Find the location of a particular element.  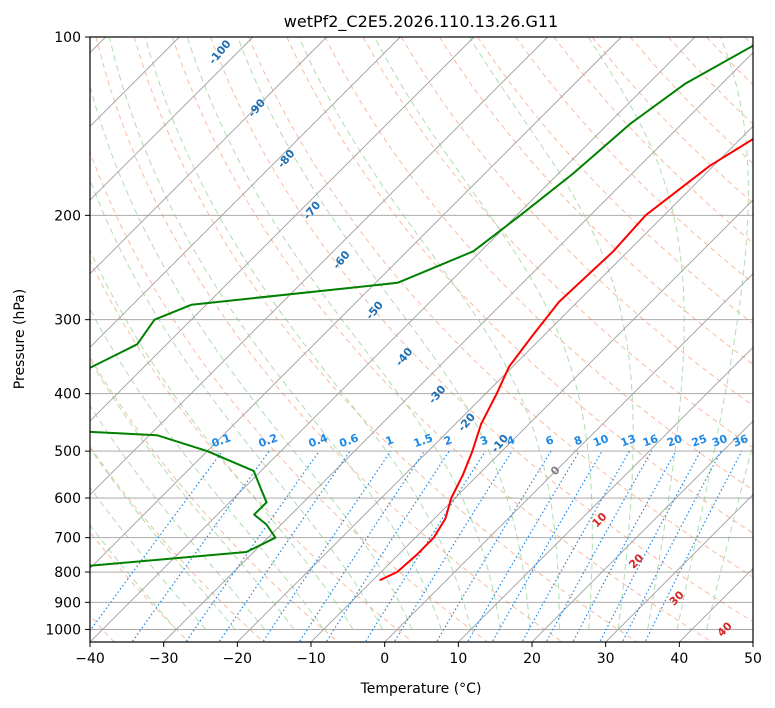

chart-title: wetPf2_C2E5.2026.110.13.26.G11 is located at coordinates (421, 22).